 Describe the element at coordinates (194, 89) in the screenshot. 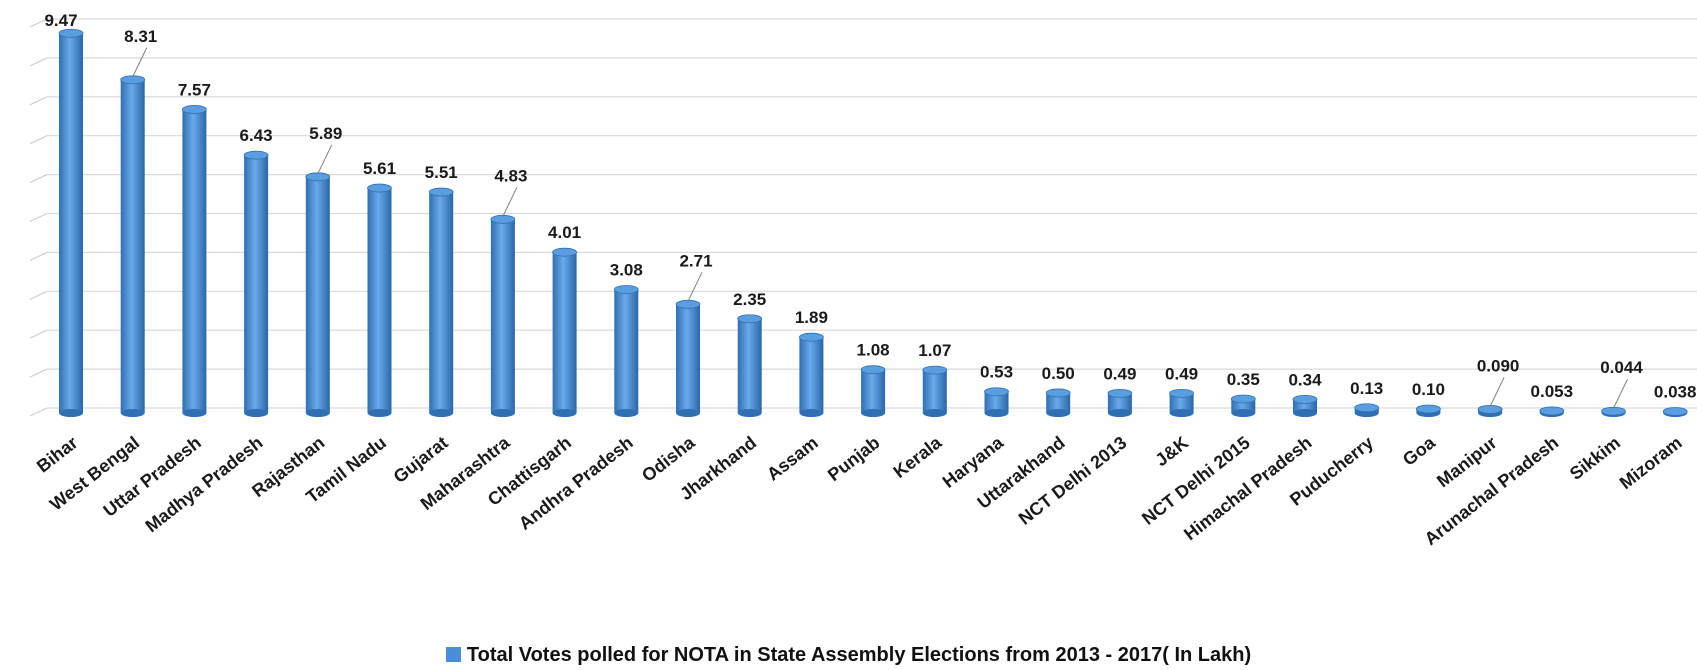

I see `data-label: 7.57` at that location.